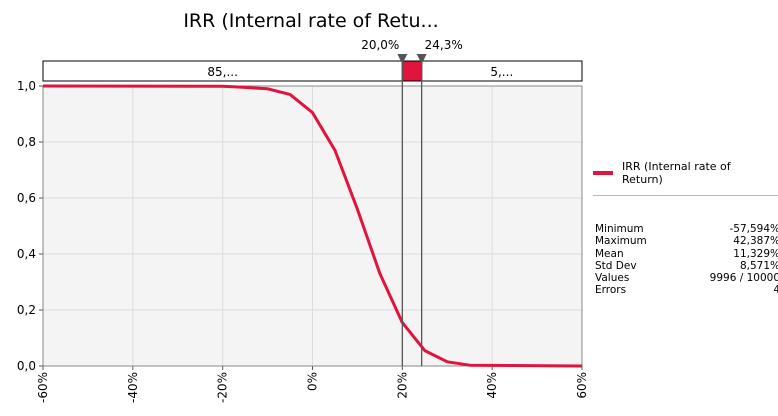 This screenshot has width=778, height=416. I want to click on stats-row: Mean 11,329%, so click(686, 254).